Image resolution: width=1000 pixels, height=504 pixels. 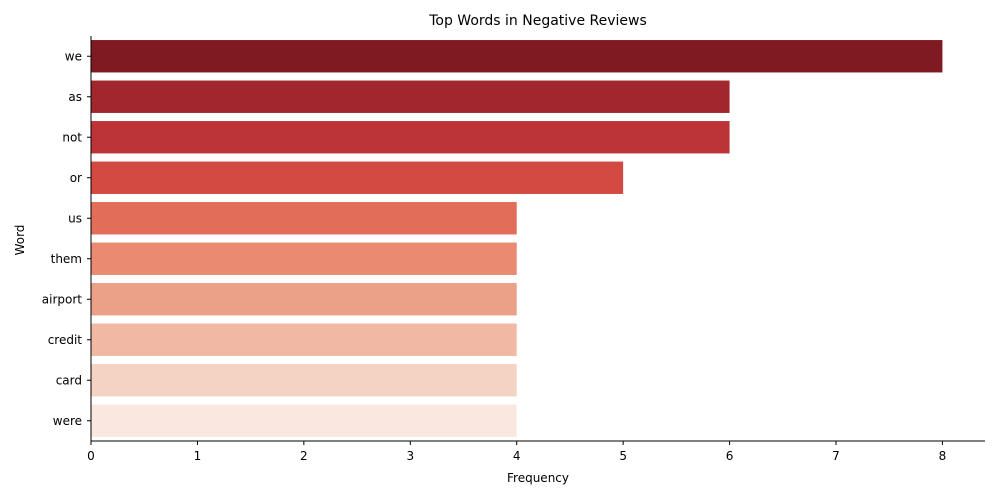 What do you see at coordinates (517, 56) in the screenshot?
I see `bar-we` at bounding box center [517, 56].